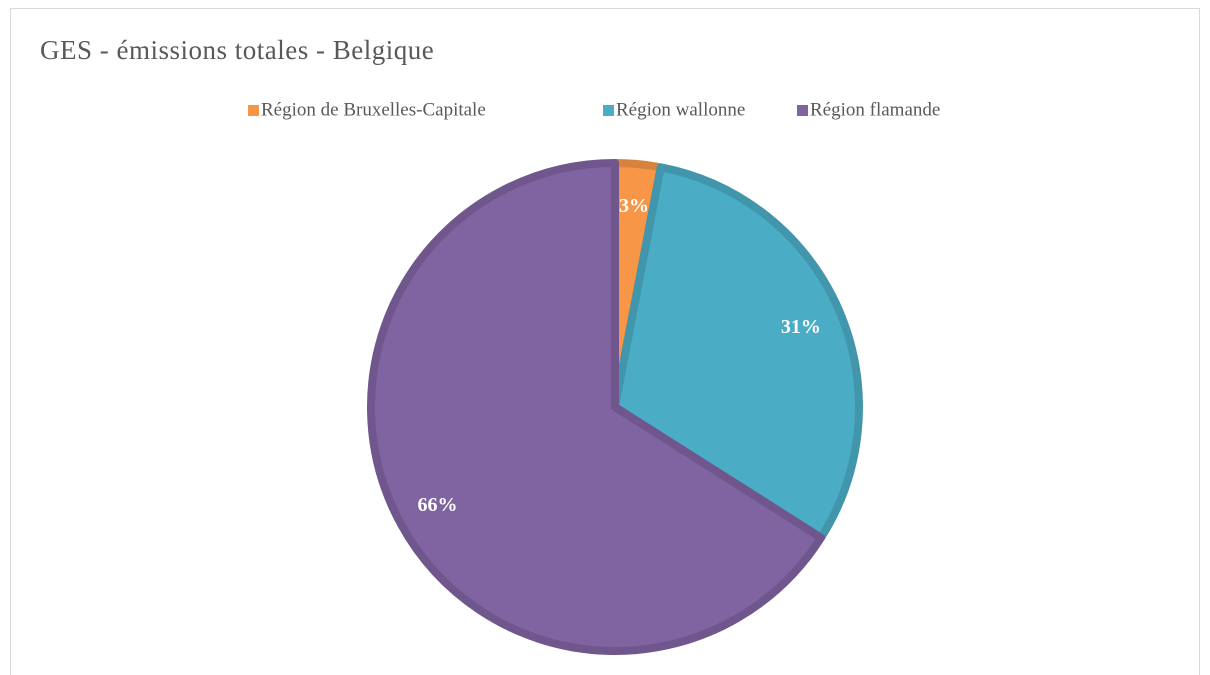  I want to click on data-label: 66%, so click(438, 505).